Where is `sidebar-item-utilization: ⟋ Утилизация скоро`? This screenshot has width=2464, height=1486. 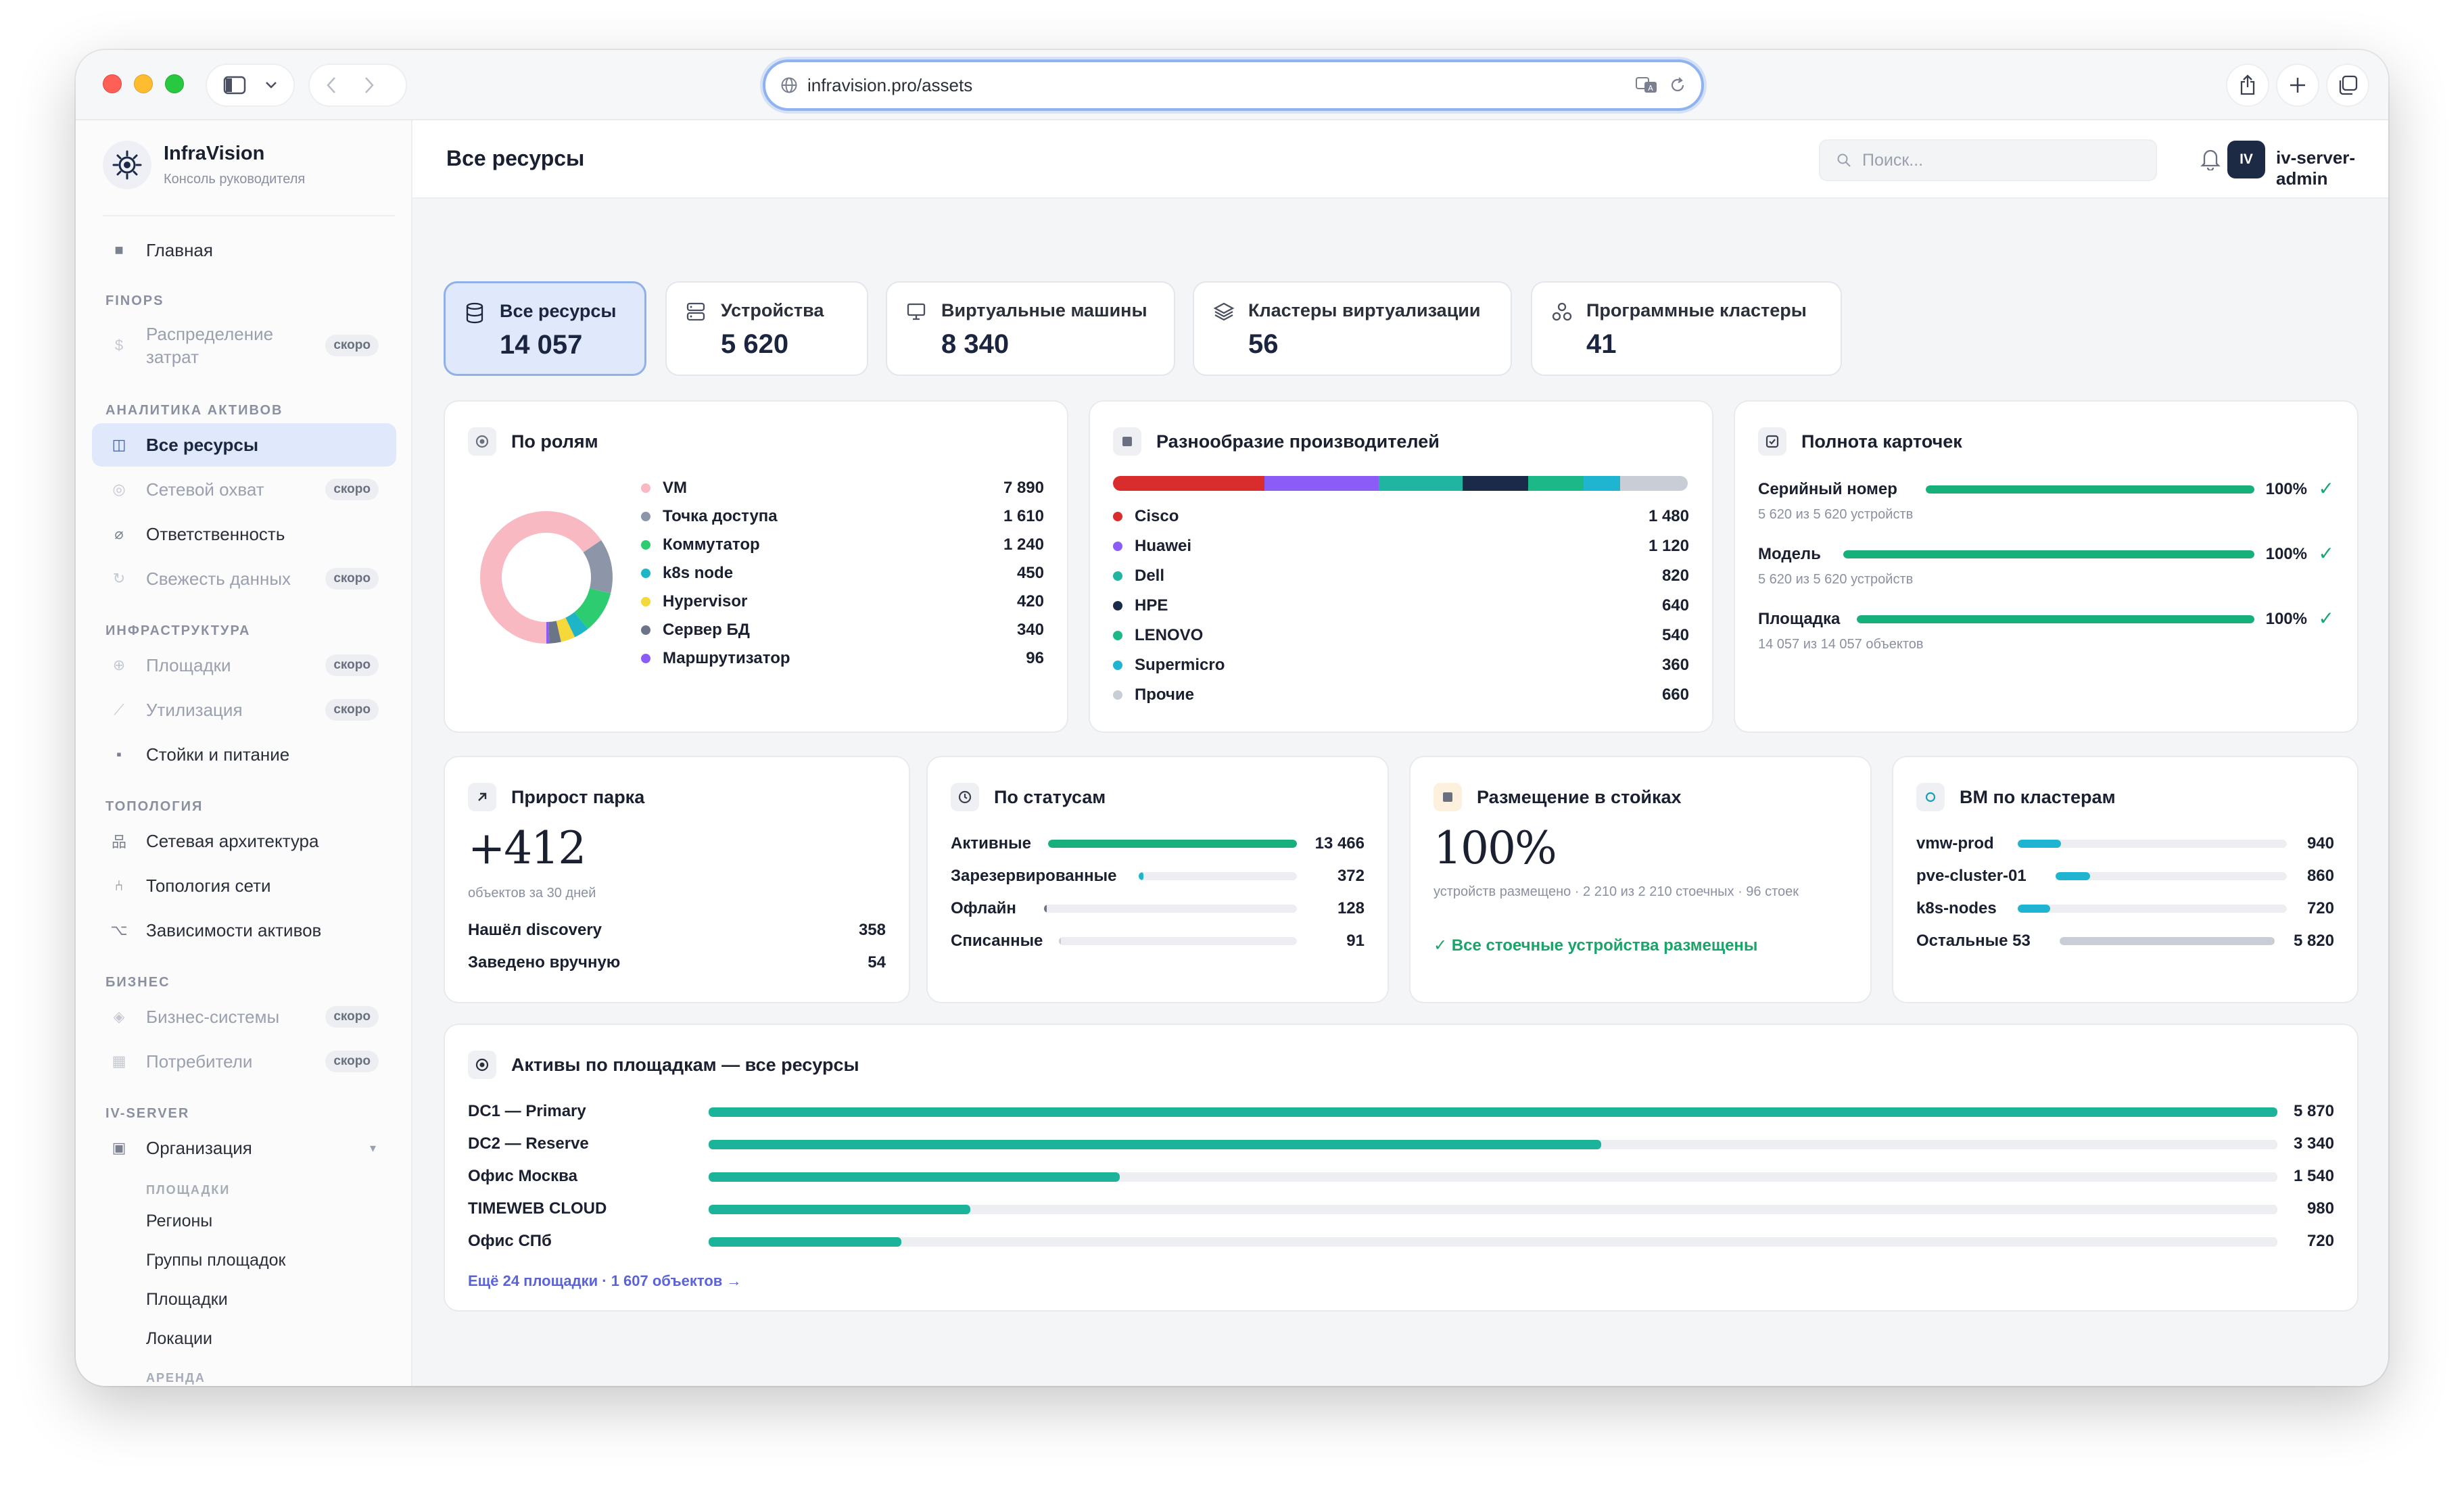
sidebar-item-utilization: ⟋ Утилизация скоро is located at coordinates (244, 710).